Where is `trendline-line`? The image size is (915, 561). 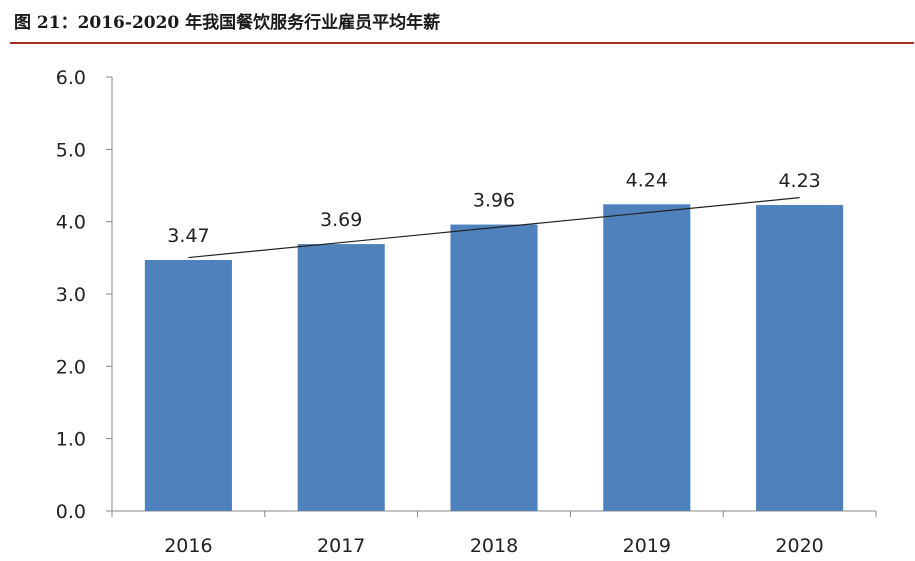 trendline-line is located at coordinates (494, 228).